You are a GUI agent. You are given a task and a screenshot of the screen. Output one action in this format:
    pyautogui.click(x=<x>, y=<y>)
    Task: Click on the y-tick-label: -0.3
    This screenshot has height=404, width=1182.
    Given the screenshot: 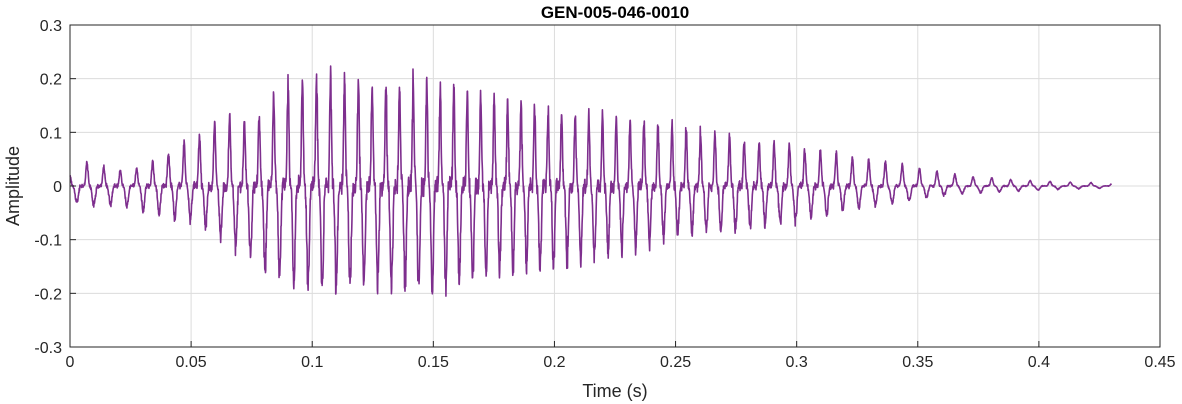 What is the action you would take?
    pyautogui.click(x=48, y=348)
    